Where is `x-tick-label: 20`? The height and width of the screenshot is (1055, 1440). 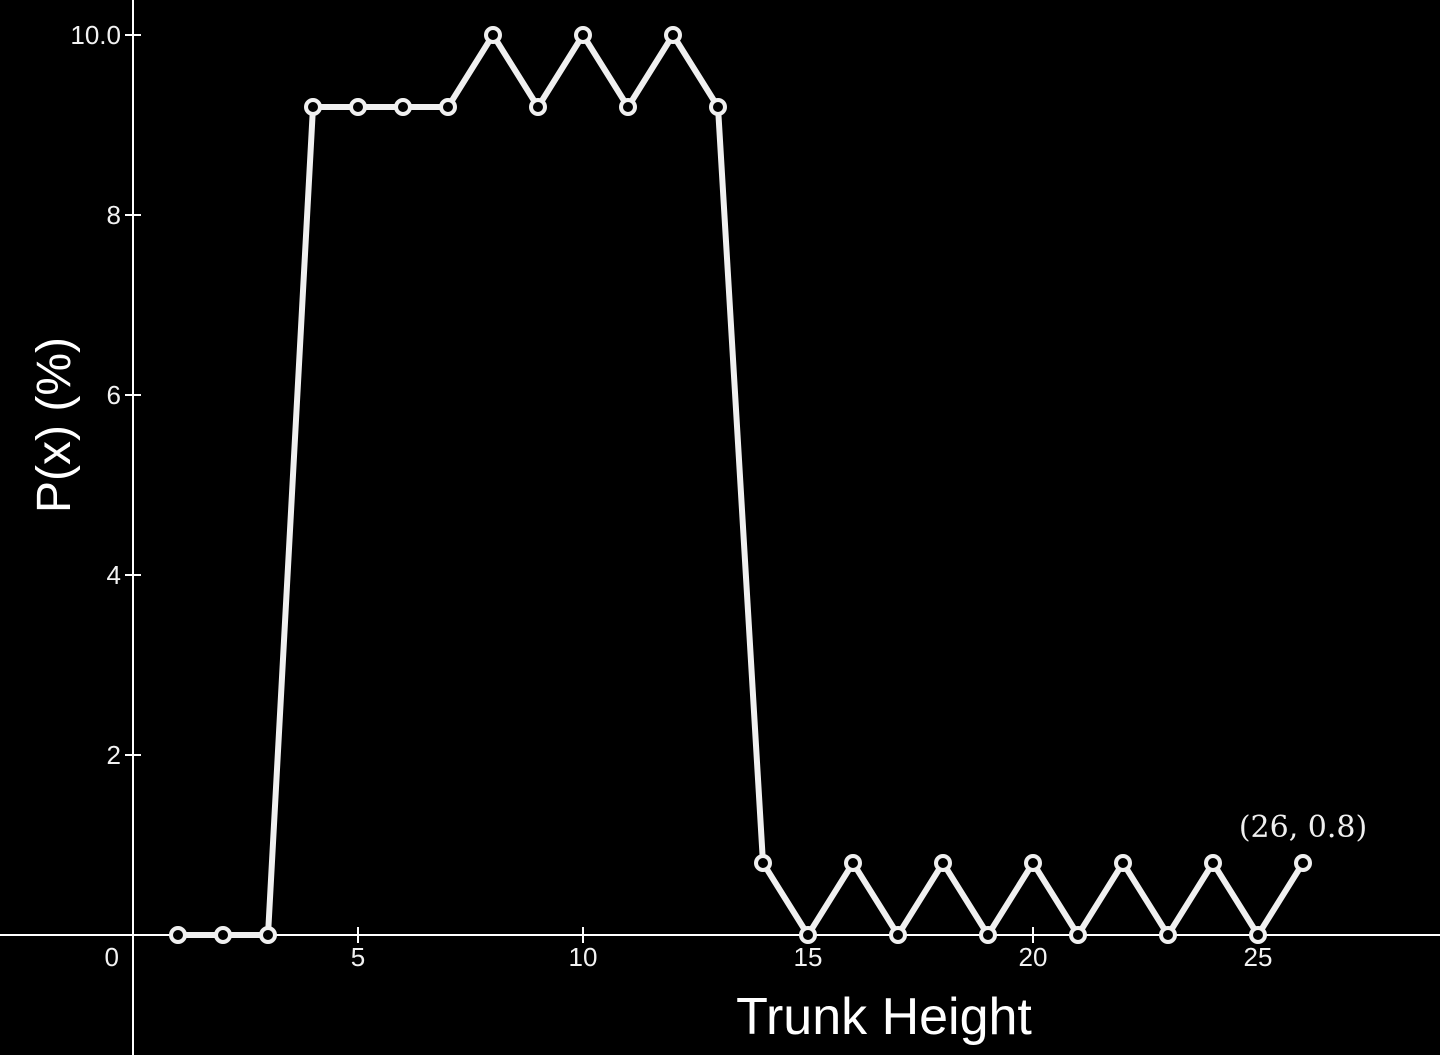
x-tick-label: 20 is located at coordinates (1033, 957).